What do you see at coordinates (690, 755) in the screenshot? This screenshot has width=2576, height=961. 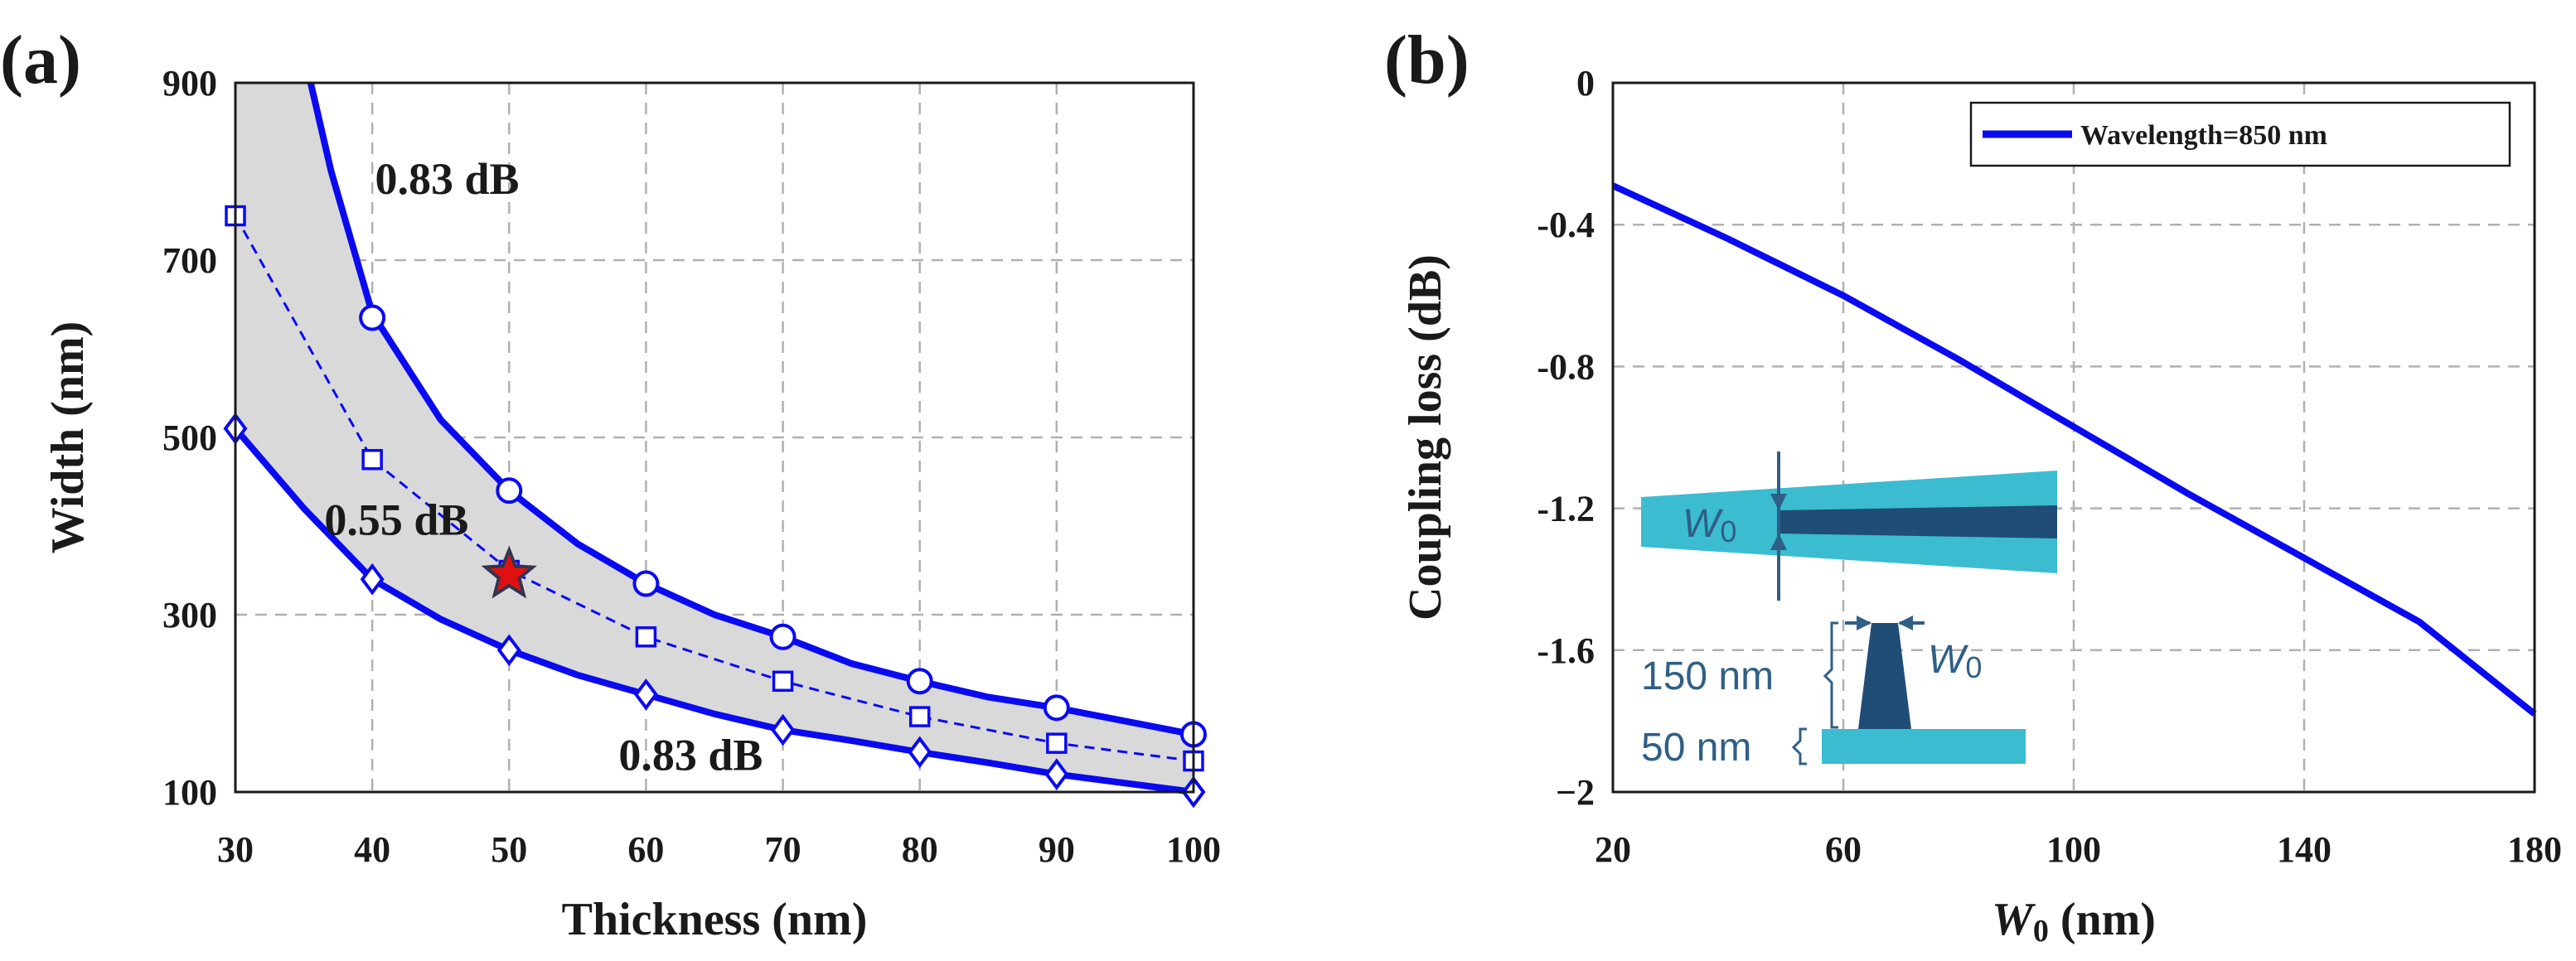 I see `chart-a-annotation-2: 0.83 dB` at bounding box center [690, 755].